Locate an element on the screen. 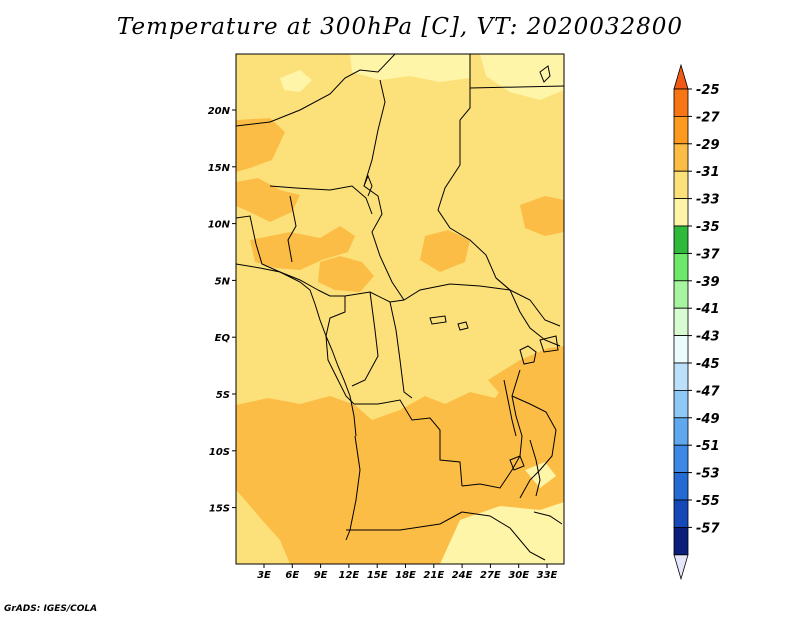  warm-region-coast is located at coordinates (302, 248).